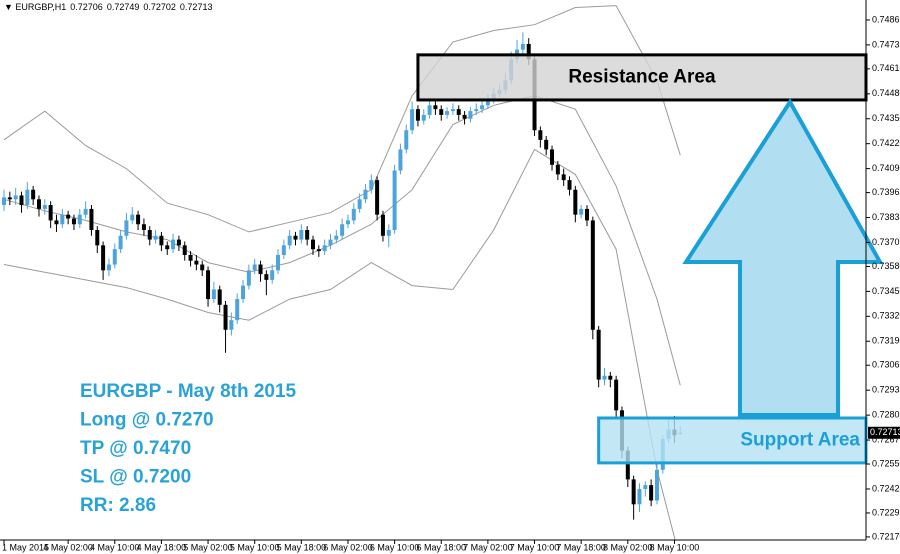 The height and width of the screenshot is (554, 900). I want to click on zone-label: Resistance Area, so click(642, 76).